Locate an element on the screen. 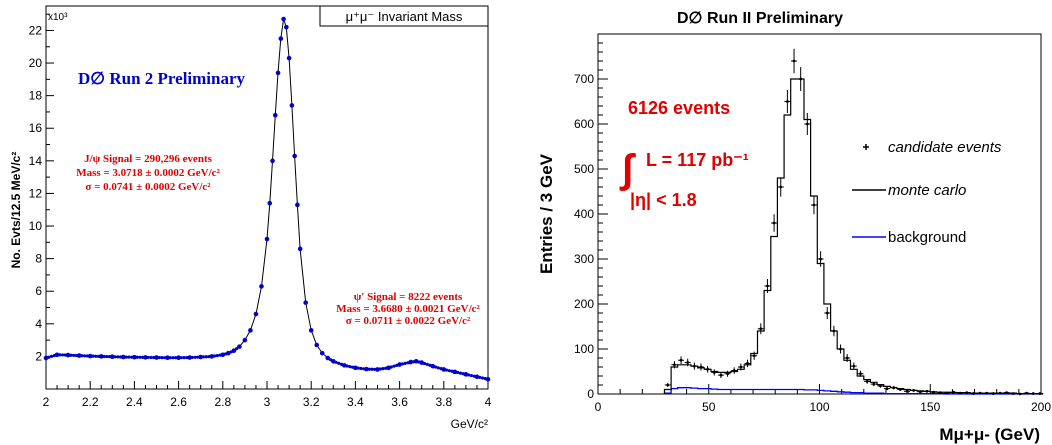  left-x-tick-label: 3.8 is located at coordinates (443, 402).